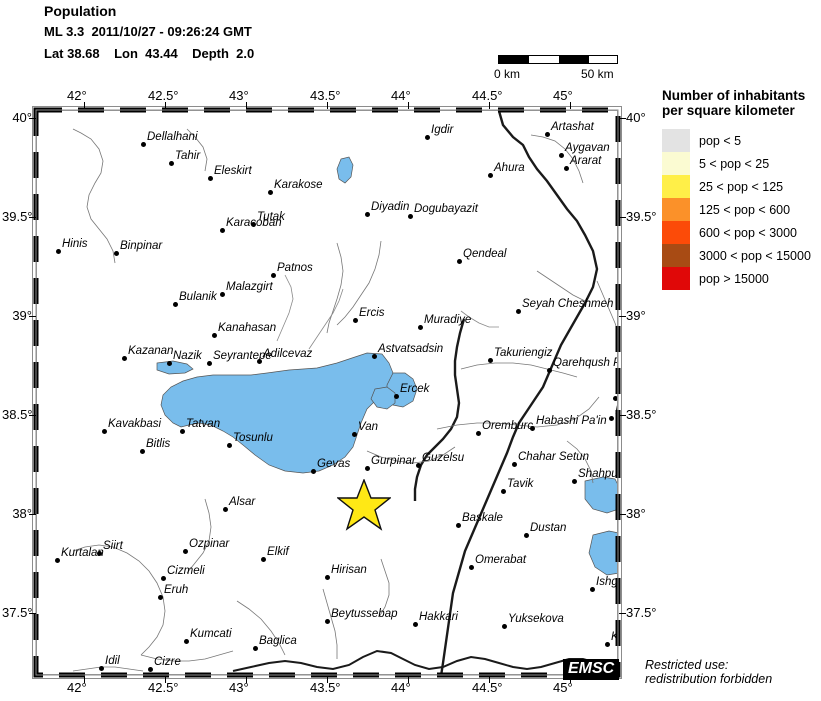 This screenshot has width=821, height=701. What do you see at coordinates (295, 268) in the screenshot?
I see `city-label: Patnos` at bounding box center [295, 268].